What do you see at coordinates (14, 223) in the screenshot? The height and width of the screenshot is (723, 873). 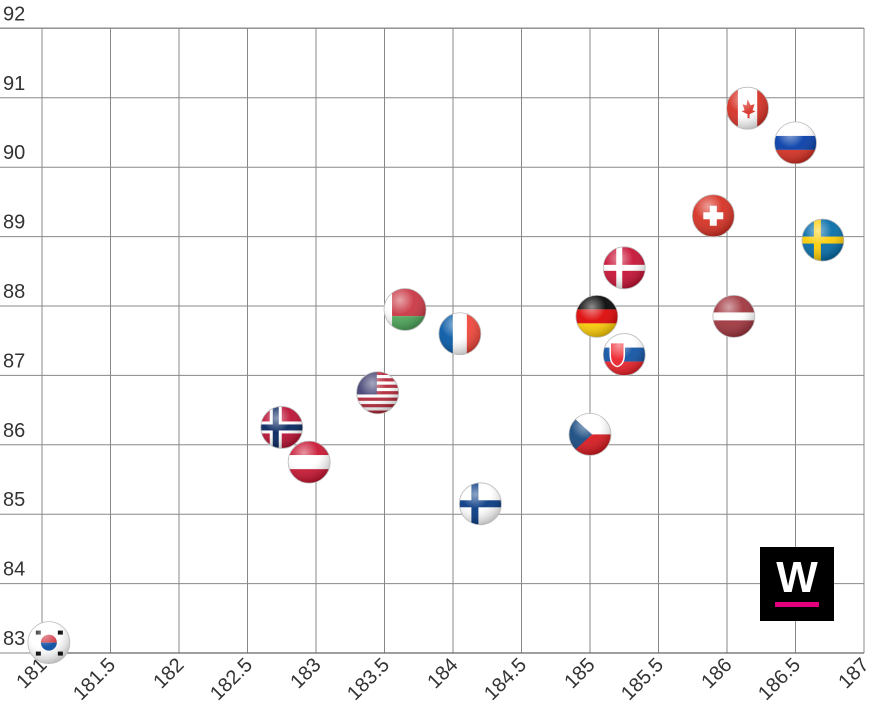 I see `y-tick-label: 89` at bounding box center [14, 223].